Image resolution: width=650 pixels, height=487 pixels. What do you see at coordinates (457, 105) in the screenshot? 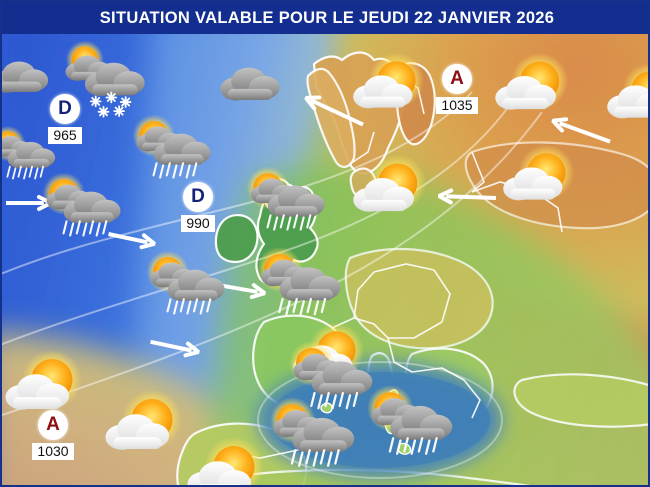
I see `pressure-value-label: 1035` at bounding box center [457, 105].